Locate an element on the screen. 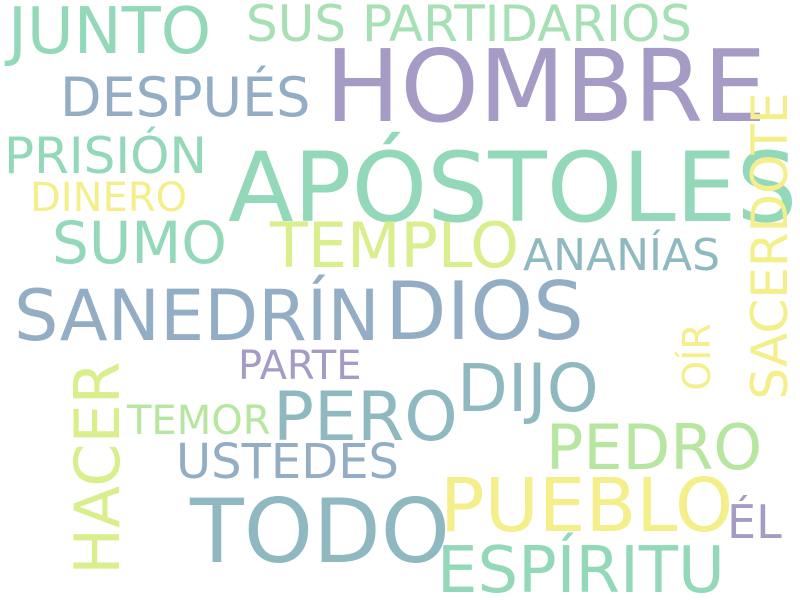 This screenshot has height=600, width=800. word-hombre: HOMBRE is located at coordinates (546, 86).